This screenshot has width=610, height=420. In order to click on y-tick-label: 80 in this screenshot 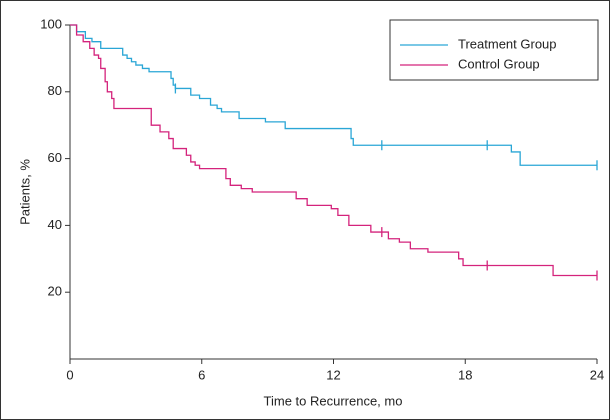, I will do `click(55, 90)`.